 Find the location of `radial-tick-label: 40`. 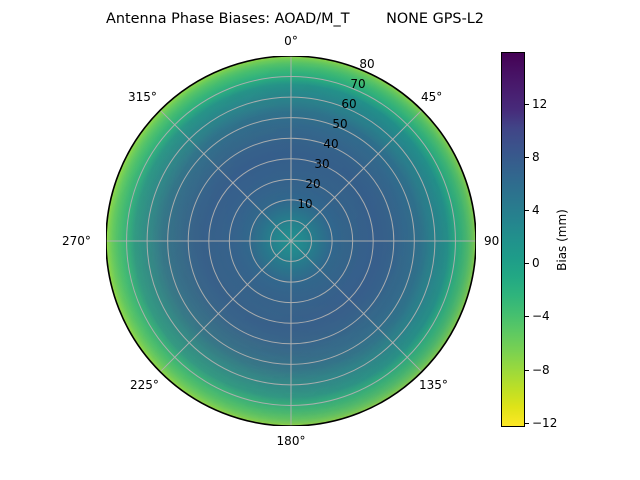

radial-tick-label: 40 is located at coordinates (330, 144).